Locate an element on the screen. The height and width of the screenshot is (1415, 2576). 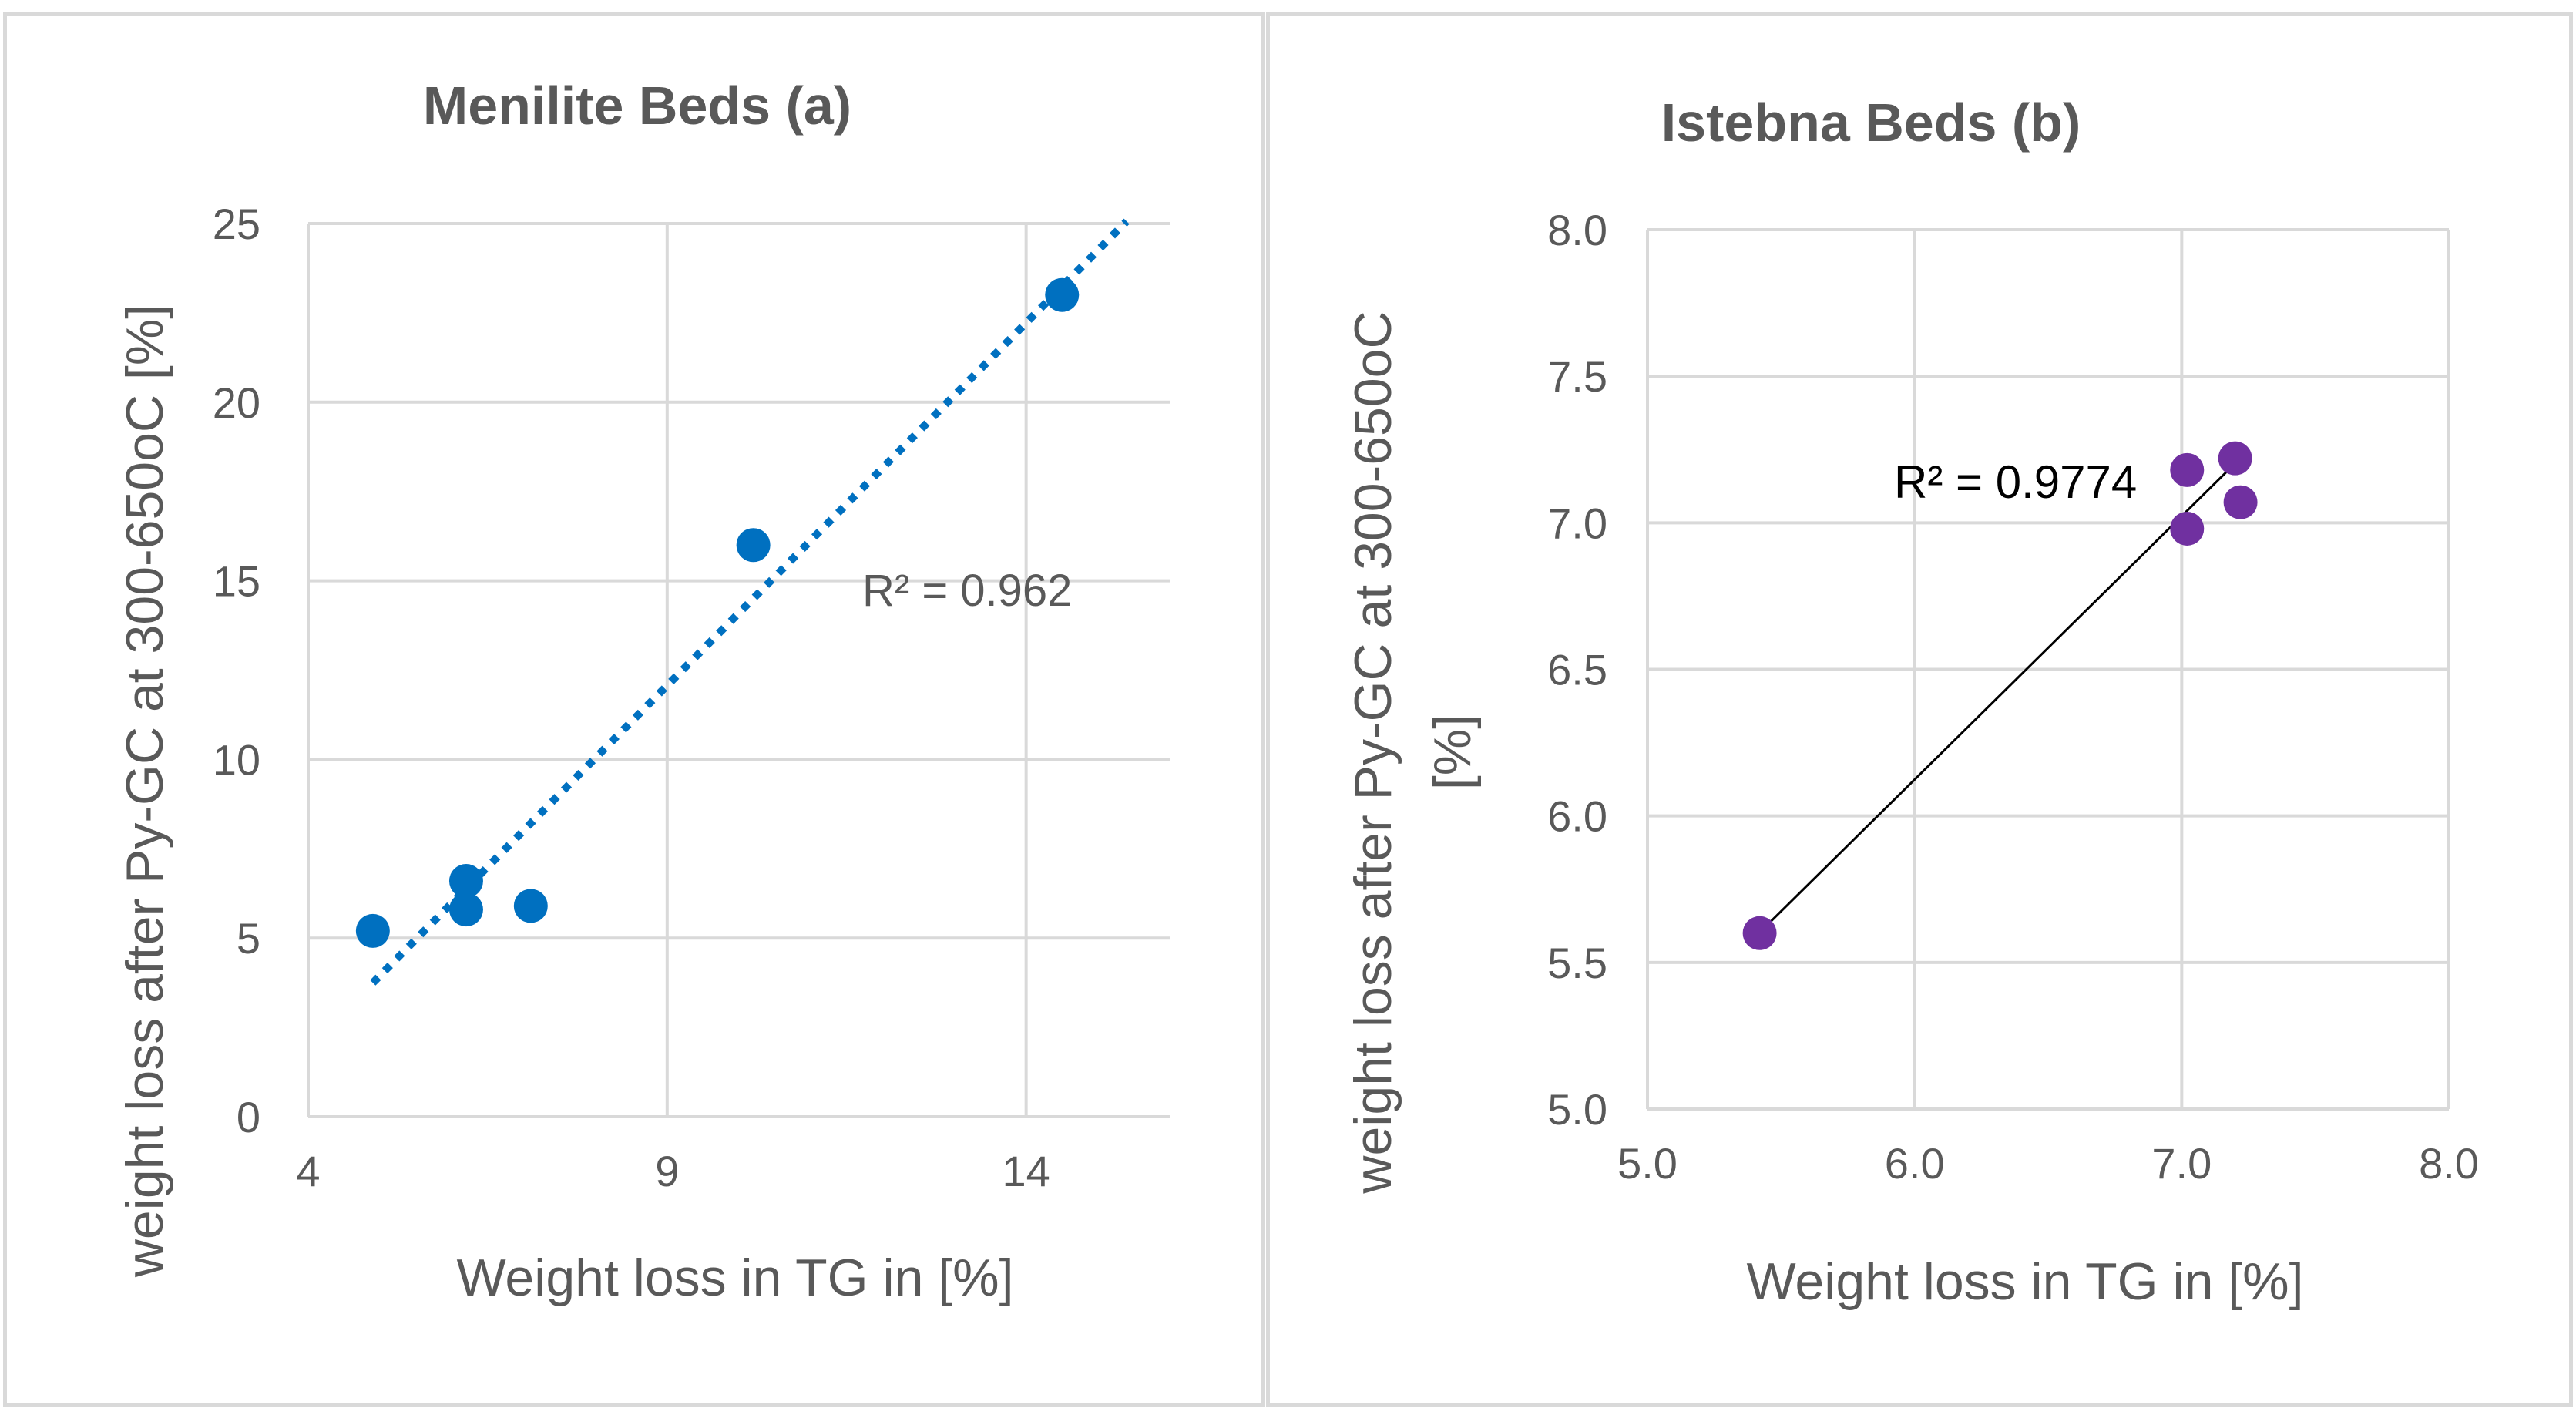
x-tick-label: 9 is located at coordinates (667, 1171).